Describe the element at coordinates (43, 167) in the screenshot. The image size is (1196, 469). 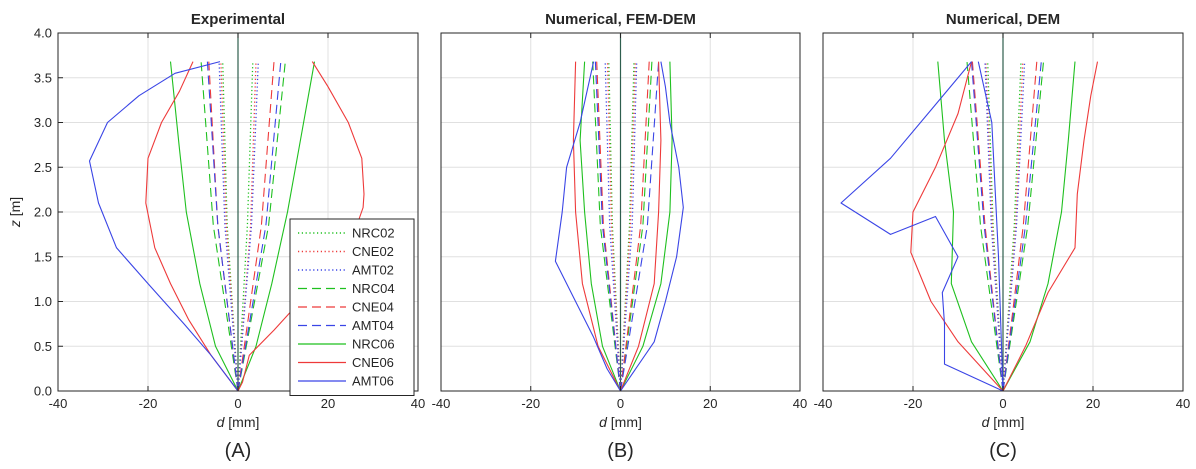
I see `y-tick-label: 2.5` at that location.